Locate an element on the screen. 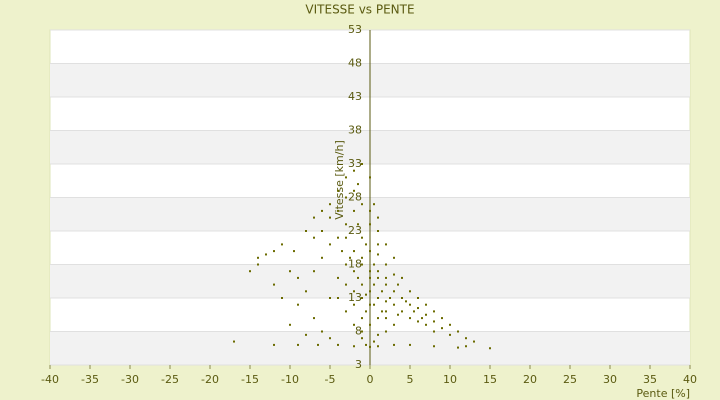 The image size is (720, 400). x-tick-label: 25 is located at coordinates (570, 379).